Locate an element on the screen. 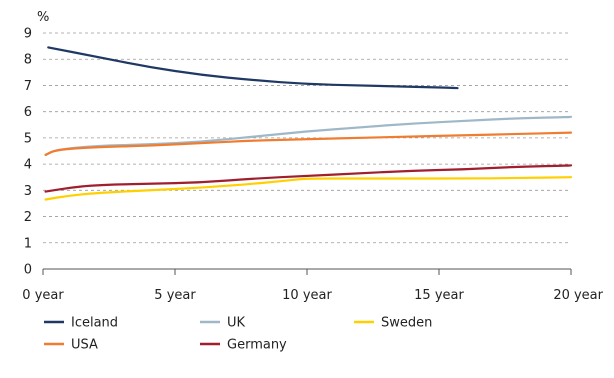  series-line-usa is located at coordinates (308, 143).